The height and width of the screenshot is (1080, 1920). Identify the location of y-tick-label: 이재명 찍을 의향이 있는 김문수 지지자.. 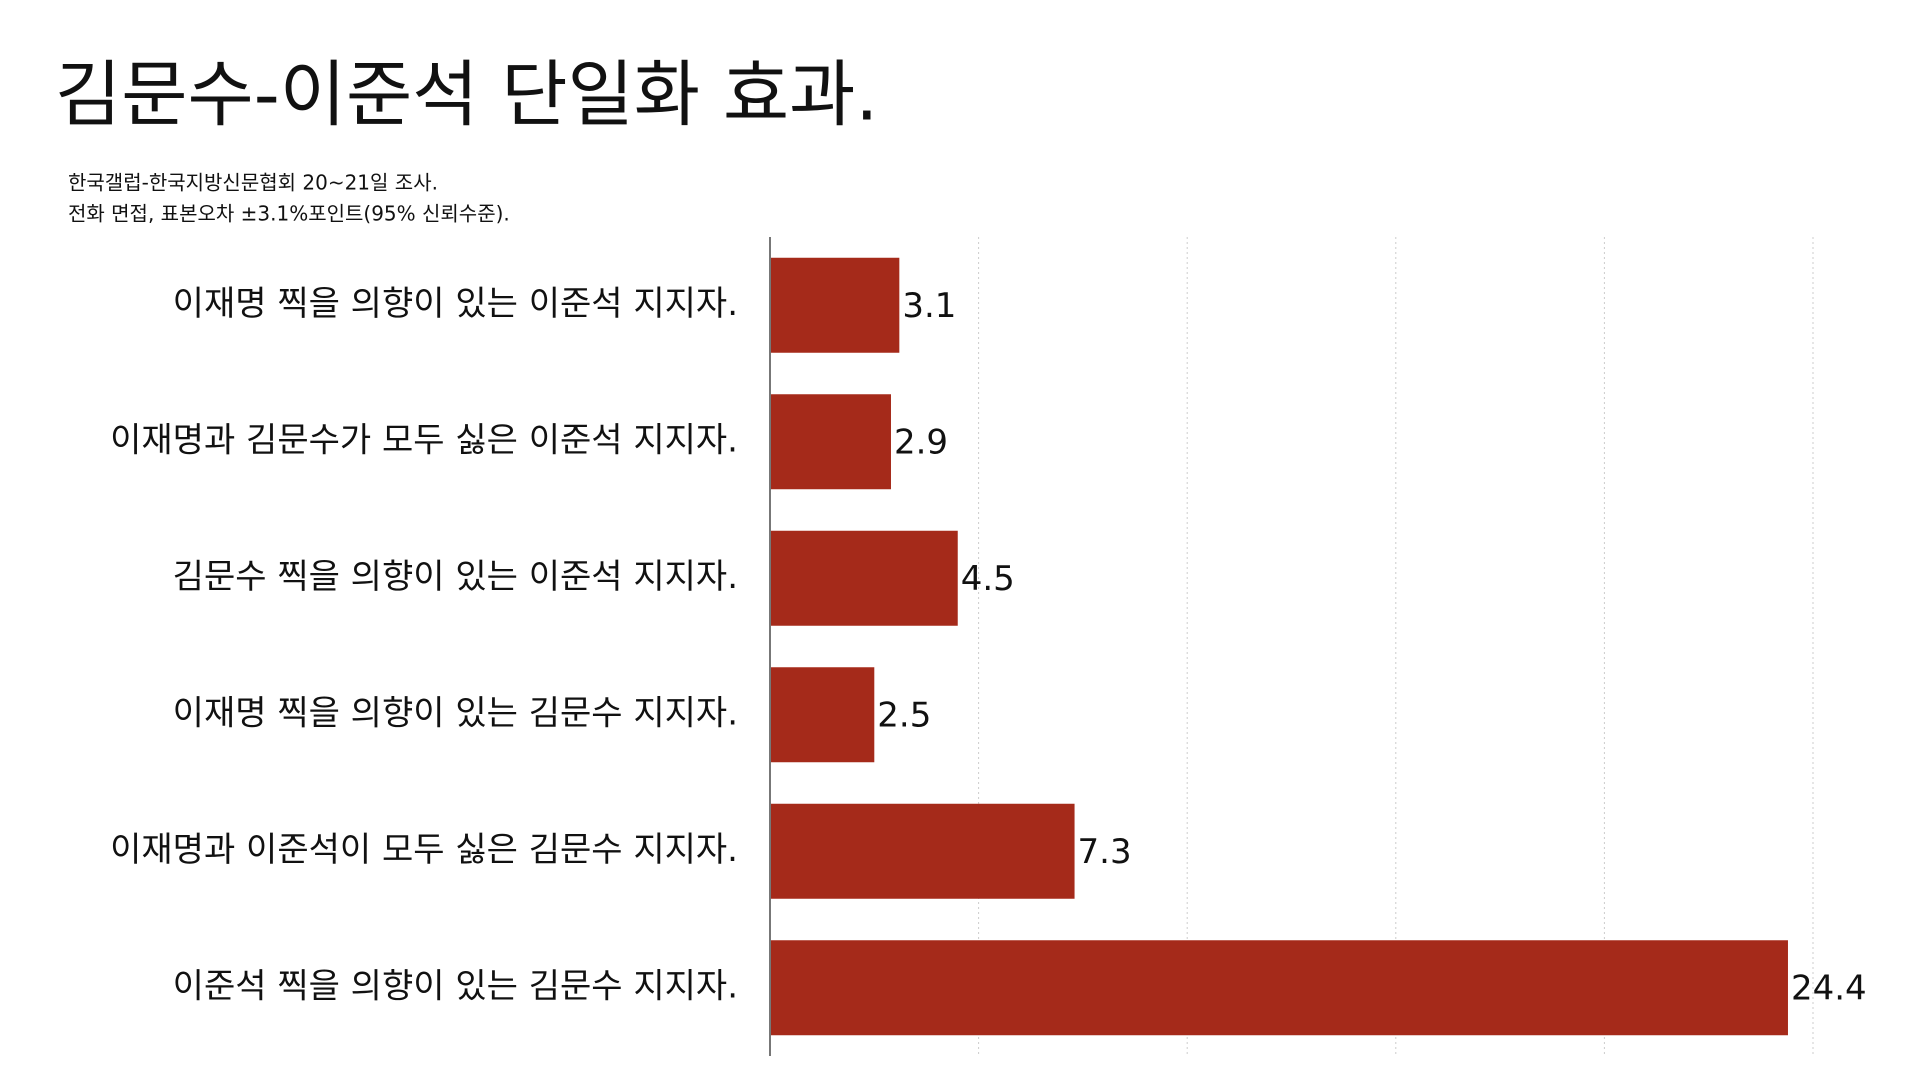
(455, 713).